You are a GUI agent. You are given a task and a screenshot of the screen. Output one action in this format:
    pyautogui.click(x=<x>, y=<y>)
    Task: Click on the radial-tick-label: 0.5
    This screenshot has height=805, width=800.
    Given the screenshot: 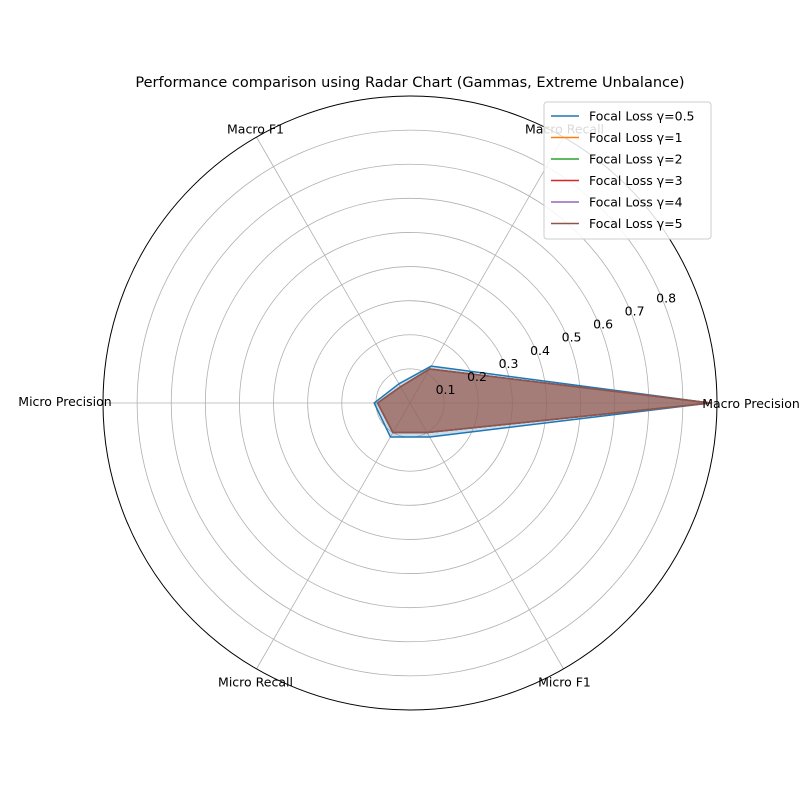 What is the action you would take?
    pyautogui.click(x=572, y=337)
    